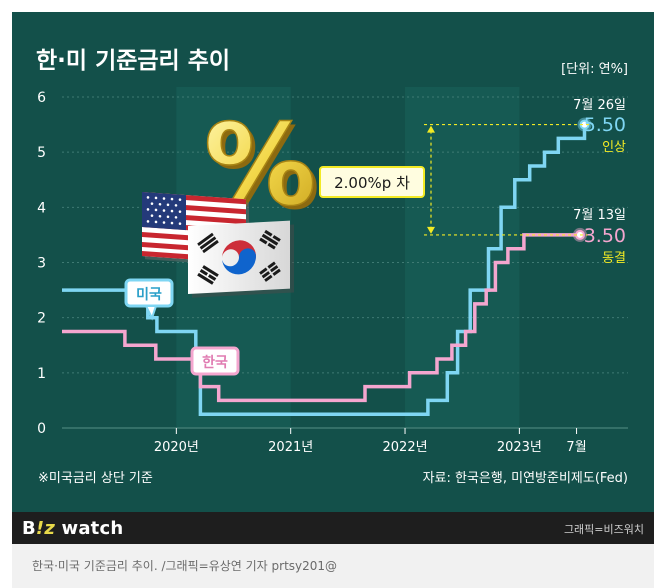 The image size is (666, 588). Describe the element at coordinates (614, 147) in the screenshot. I see `us-status-label: 인상` at that location.